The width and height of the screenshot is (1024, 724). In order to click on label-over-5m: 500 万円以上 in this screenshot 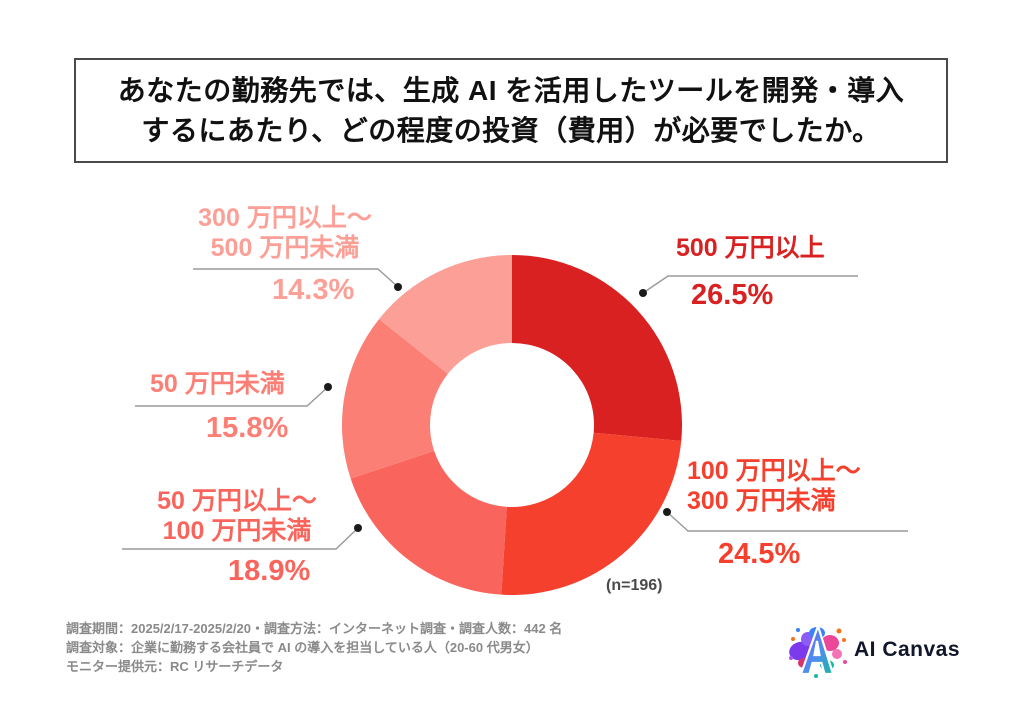, I will do `click(750, 248)`.